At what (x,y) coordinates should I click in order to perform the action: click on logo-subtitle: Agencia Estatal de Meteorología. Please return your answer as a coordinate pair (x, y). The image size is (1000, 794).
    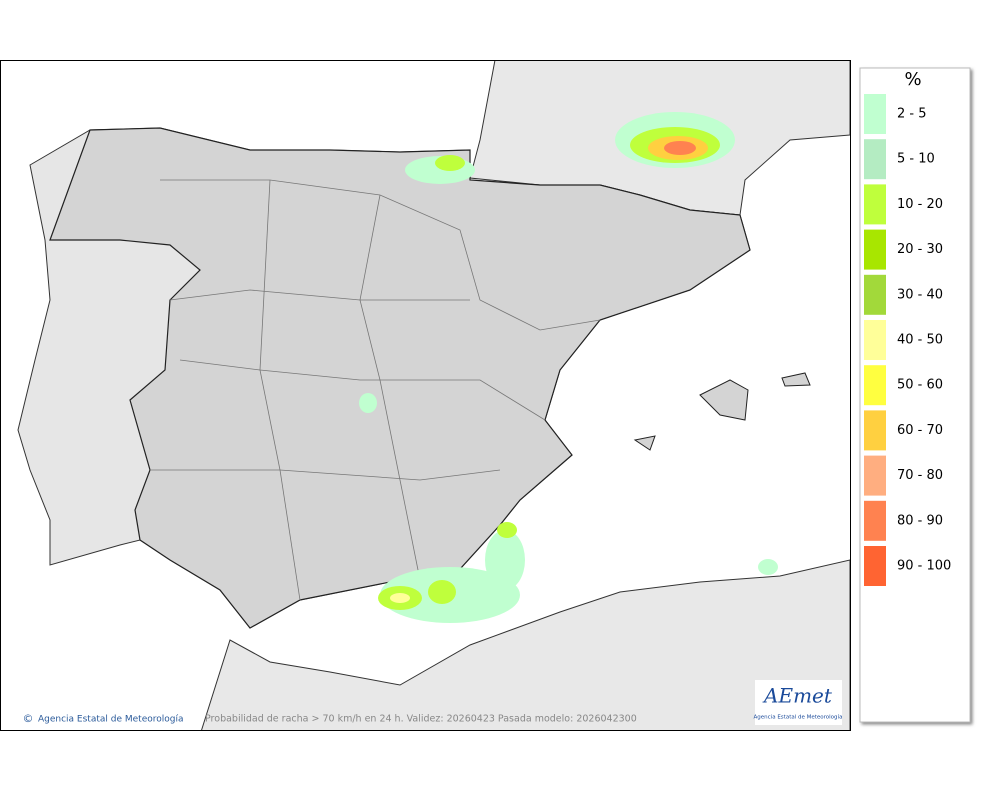
    Looking at the image, I should click on (798, 717).